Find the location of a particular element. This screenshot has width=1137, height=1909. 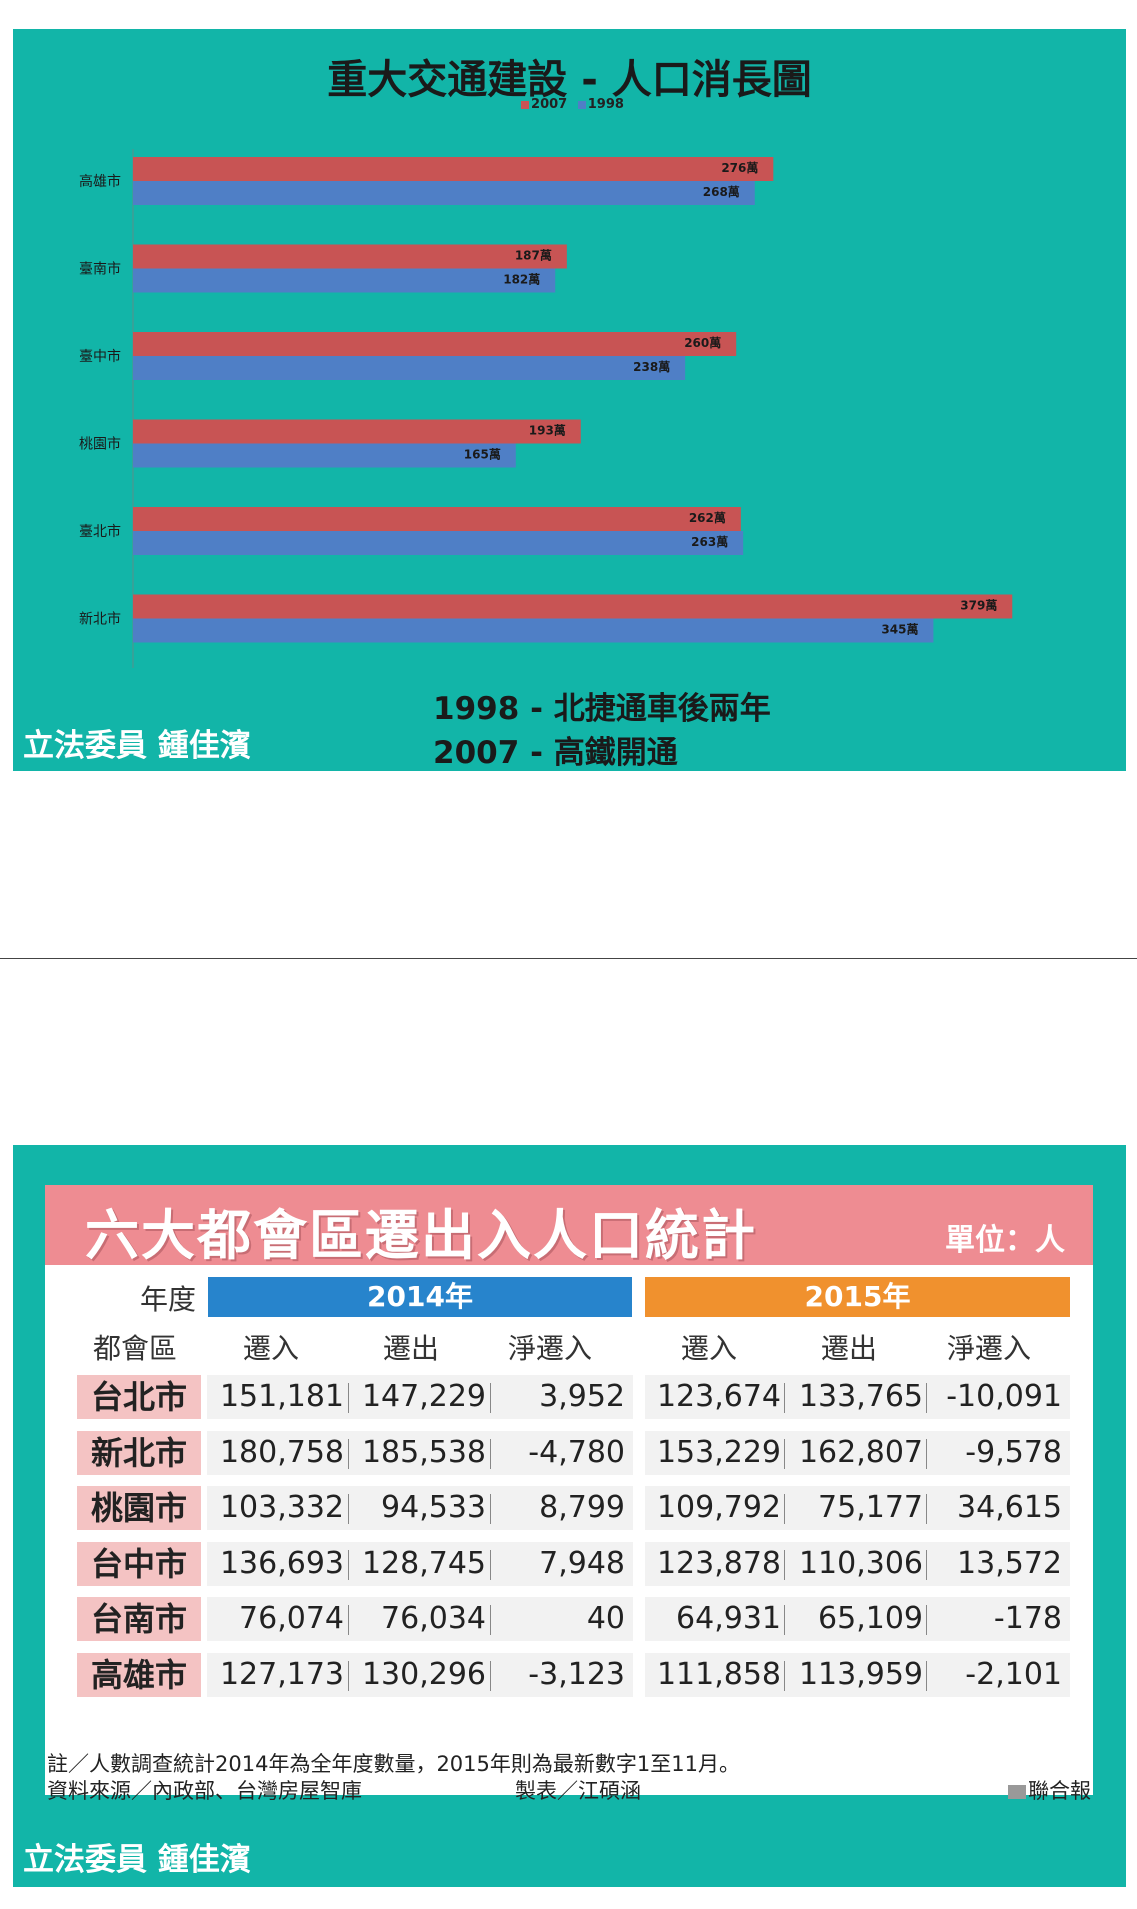

year-2014-header: 2014年 is located at coordinates (420, 1297).